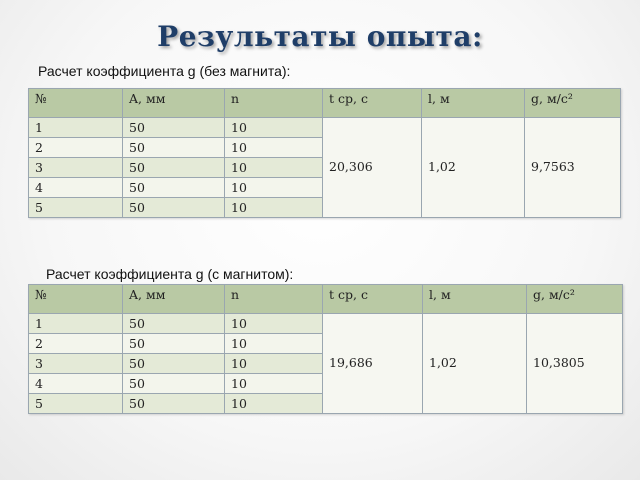 The image size is (640, 480). What do you see at coordinates (170, 274) in the screenshot?
I see `table2-caption: Расчет коэффициента g (с магнитом):` at bounding box center [170, 274].